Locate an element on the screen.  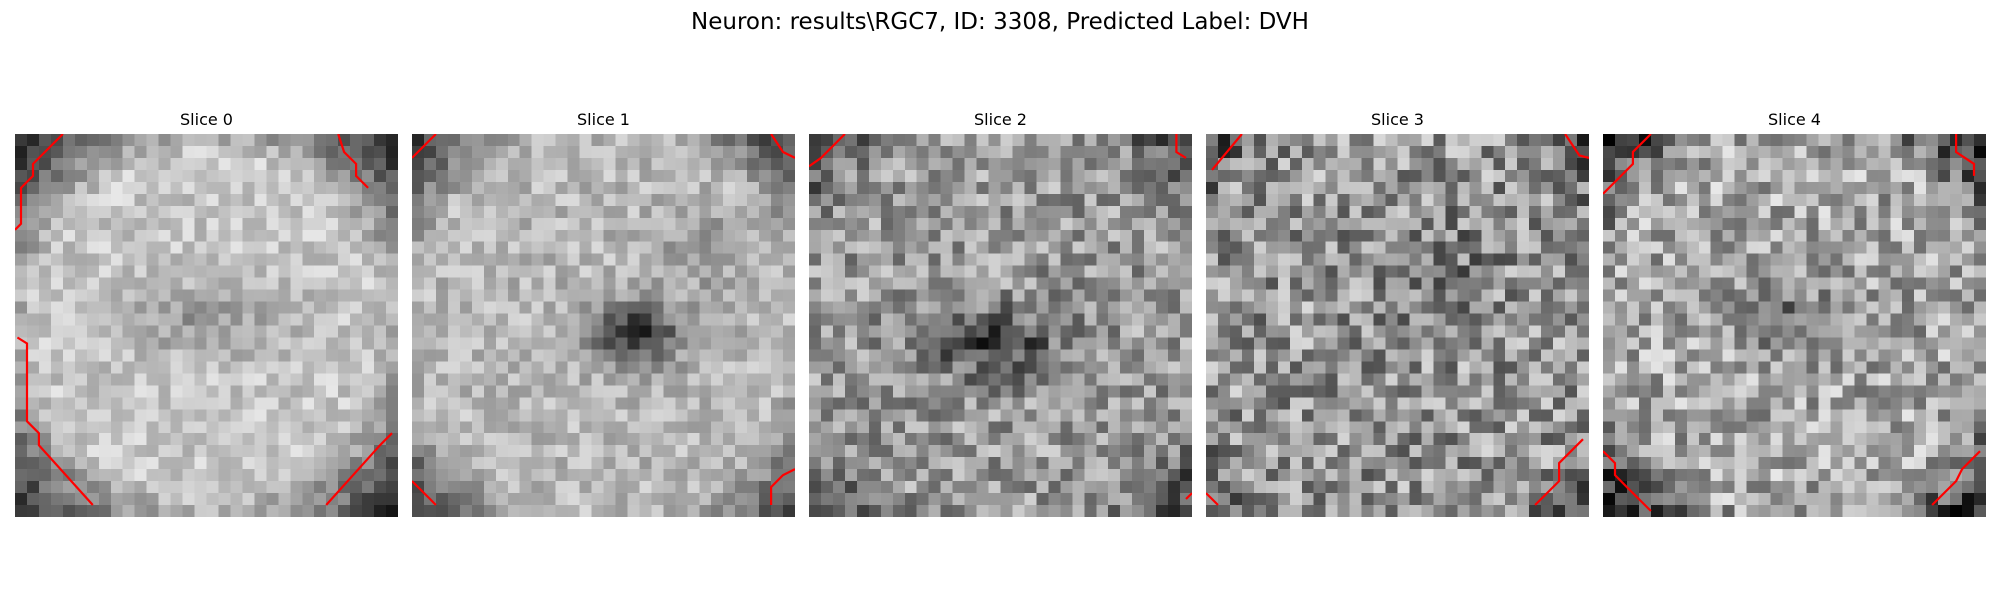
slice-panel: Slice 4 is located at coordinates (1794, 312).